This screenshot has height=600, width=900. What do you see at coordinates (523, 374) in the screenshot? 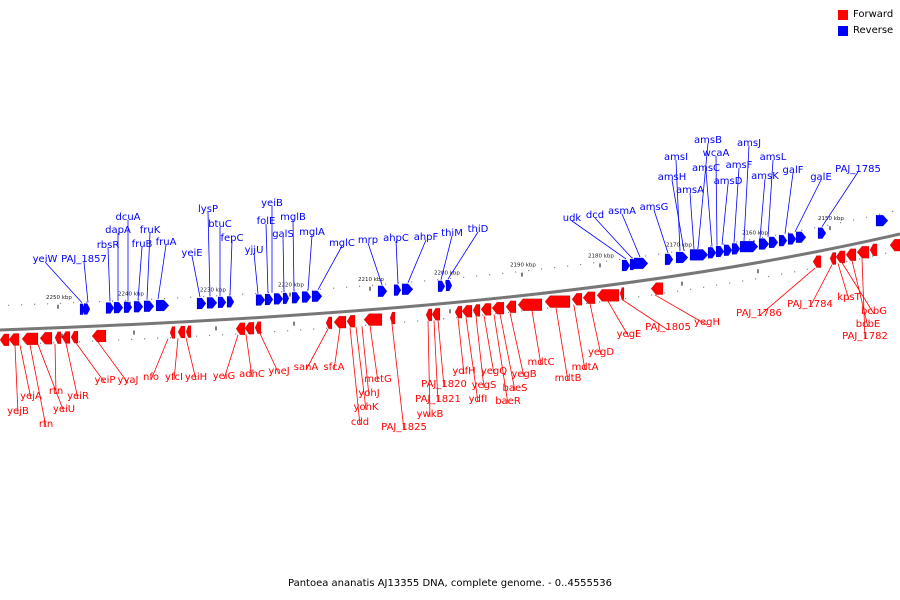
I see `gene-label: yegB` at bounding box center [523, 374].